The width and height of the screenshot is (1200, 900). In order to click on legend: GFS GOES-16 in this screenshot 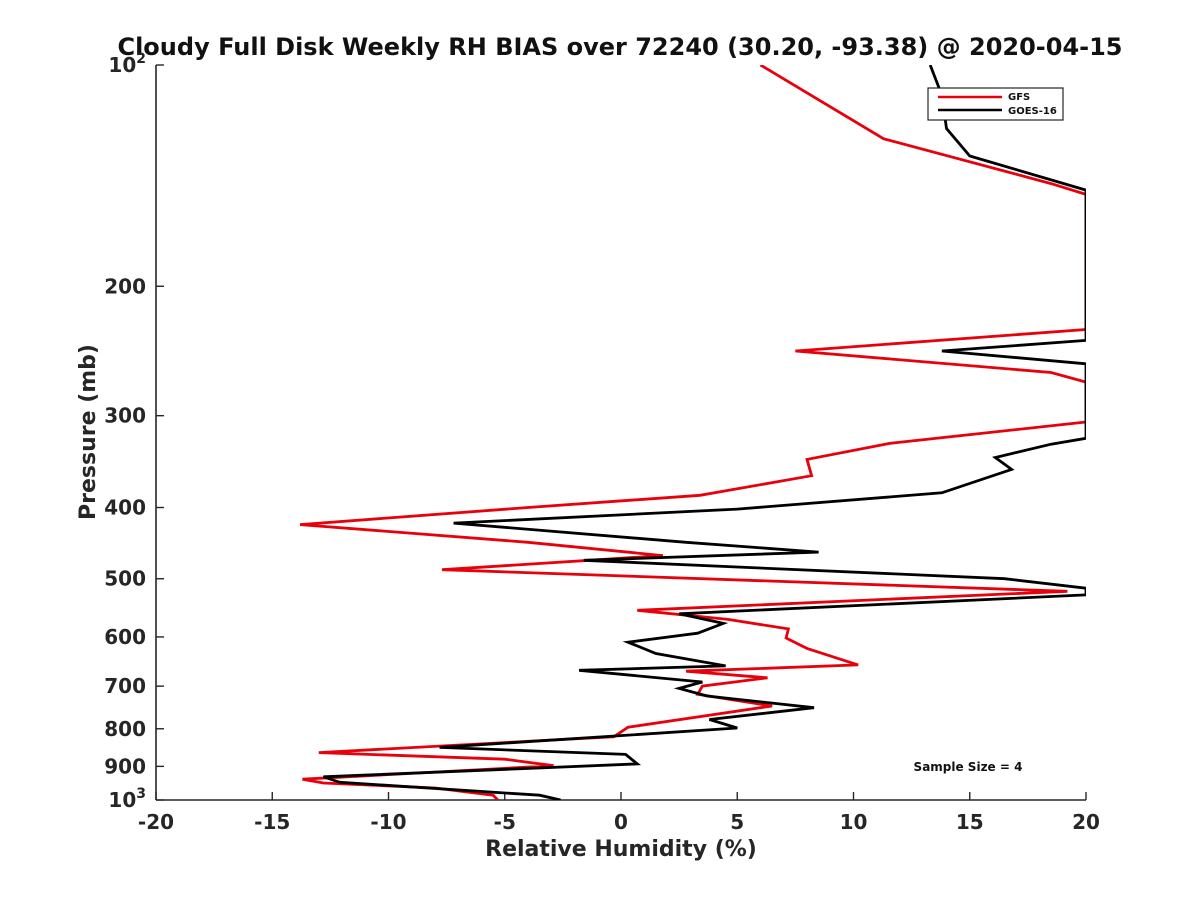, I will do `click(995, 104)`.